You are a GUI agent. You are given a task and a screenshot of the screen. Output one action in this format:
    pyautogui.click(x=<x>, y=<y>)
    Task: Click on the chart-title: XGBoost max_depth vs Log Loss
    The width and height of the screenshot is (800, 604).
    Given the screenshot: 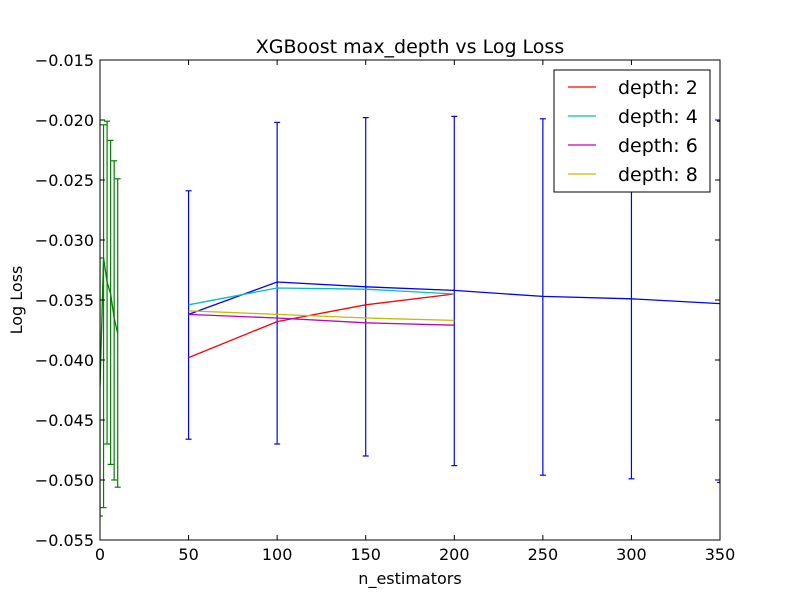 What is the action you would take?
    pyautogui.click(x=410, y=47)
    